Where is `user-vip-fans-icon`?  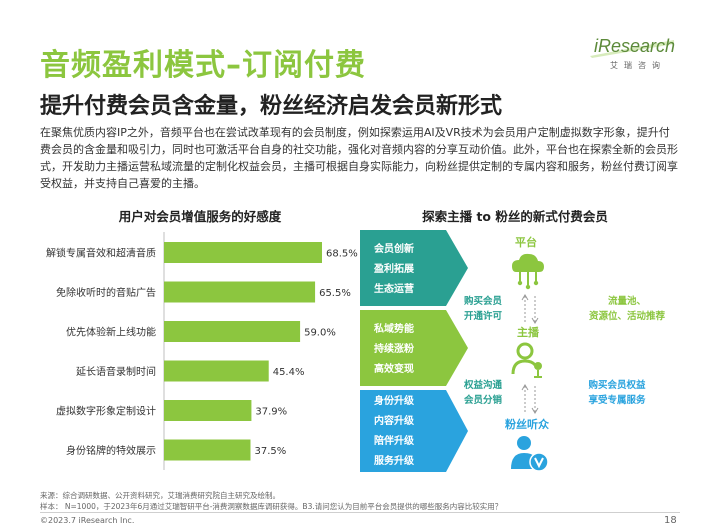
user-vip-fans-icon is located at coordinates (530, 454).